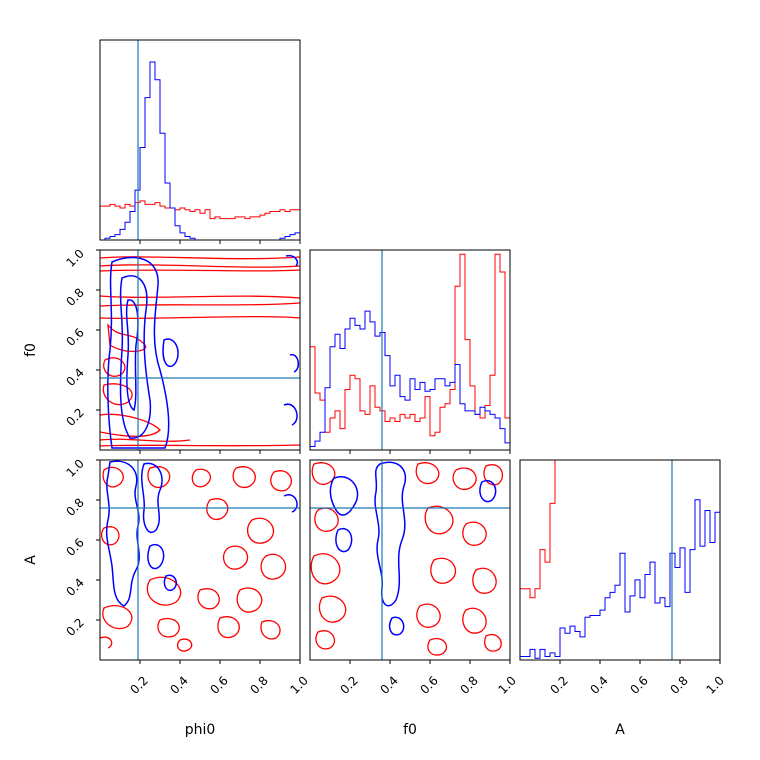  I want to click on hist-panel-phi0, so click(200, 141).